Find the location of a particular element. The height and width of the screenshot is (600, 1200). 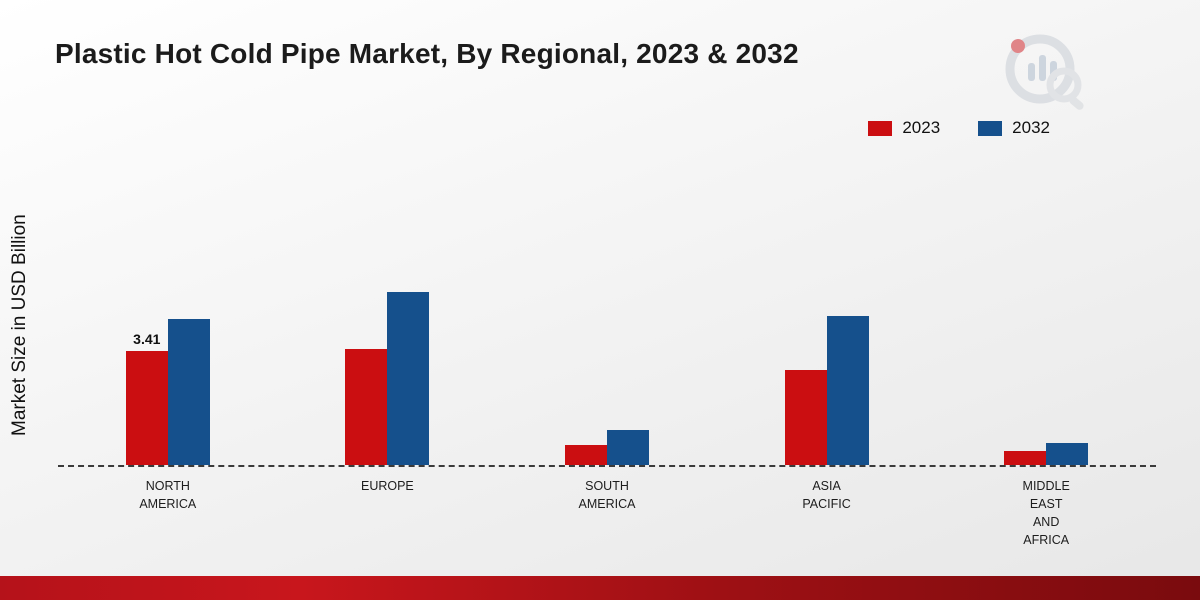

bar-group: 3.41 NORTH AMERICA is located at coordinates (167, 415).